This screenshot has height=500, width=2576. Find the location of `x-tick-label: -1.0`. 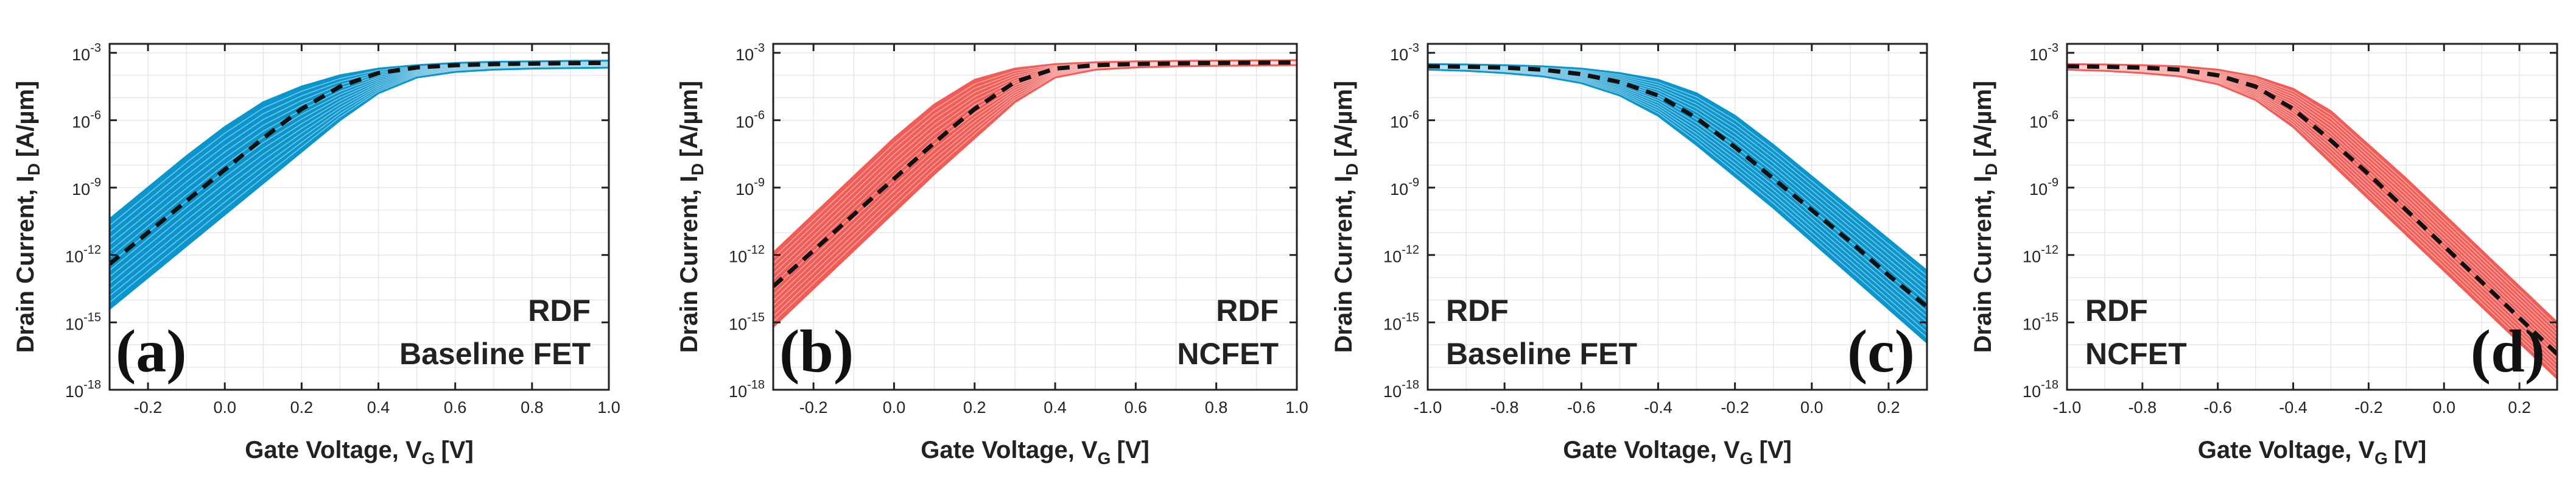

x-tick-label: -1.0 is located at coordinates (1428, 408).